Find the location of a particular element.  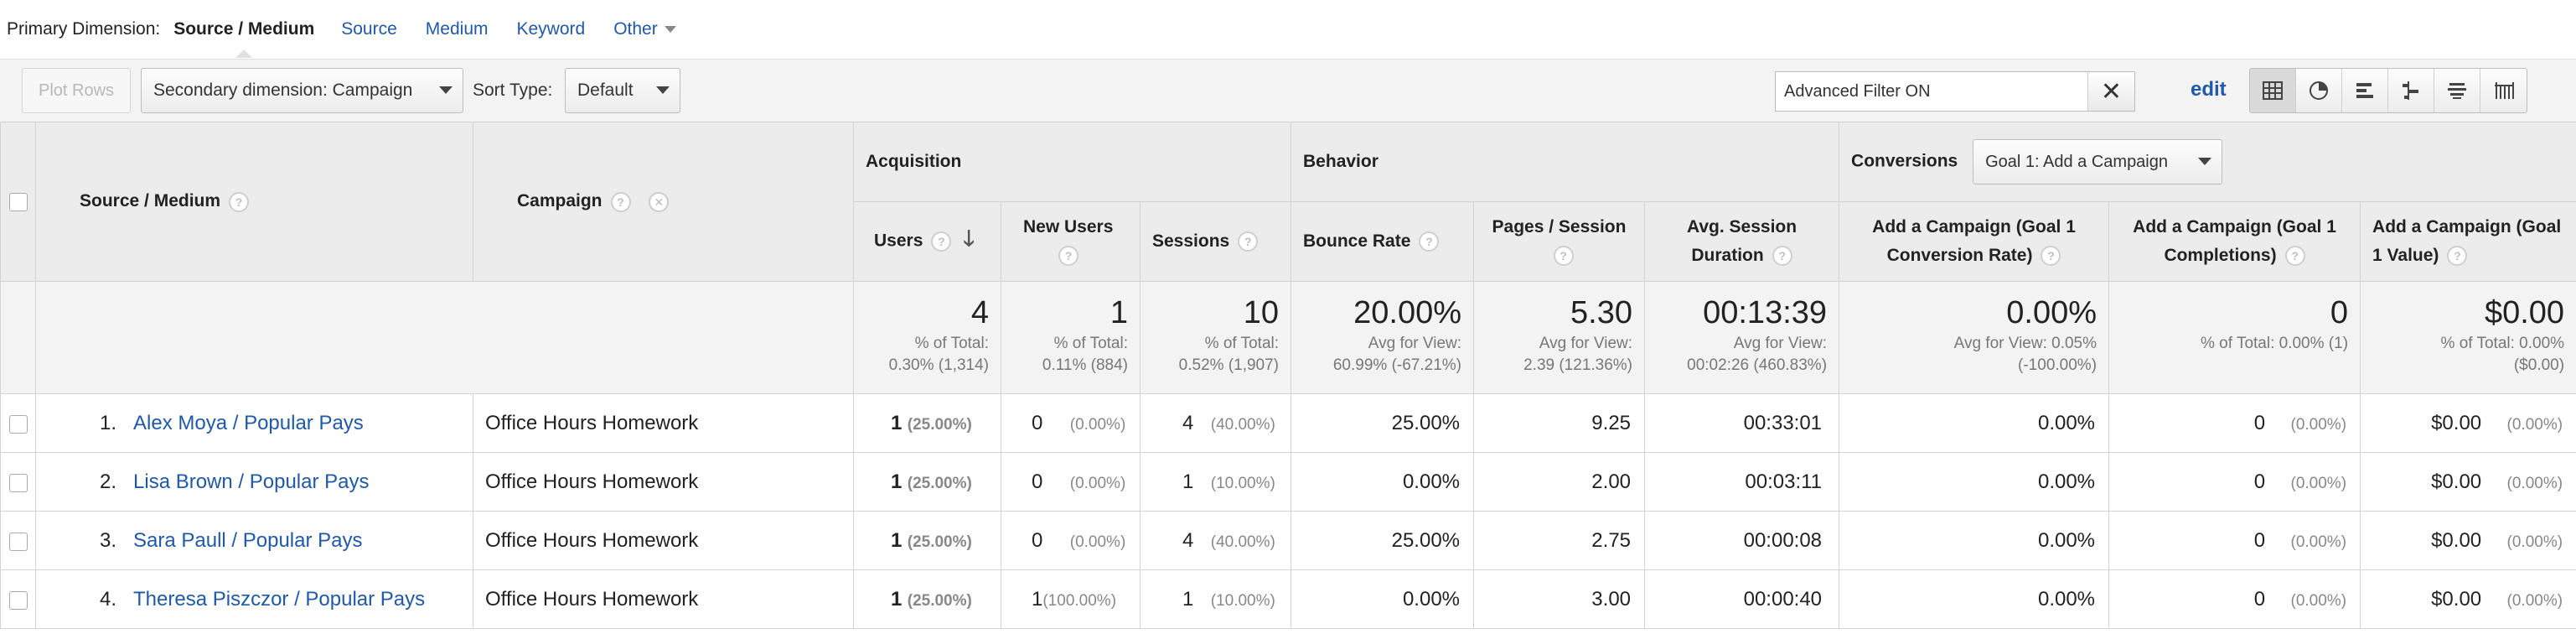

primary-dimension-label: Primary Dimension: is located at coordinates (84, 29).